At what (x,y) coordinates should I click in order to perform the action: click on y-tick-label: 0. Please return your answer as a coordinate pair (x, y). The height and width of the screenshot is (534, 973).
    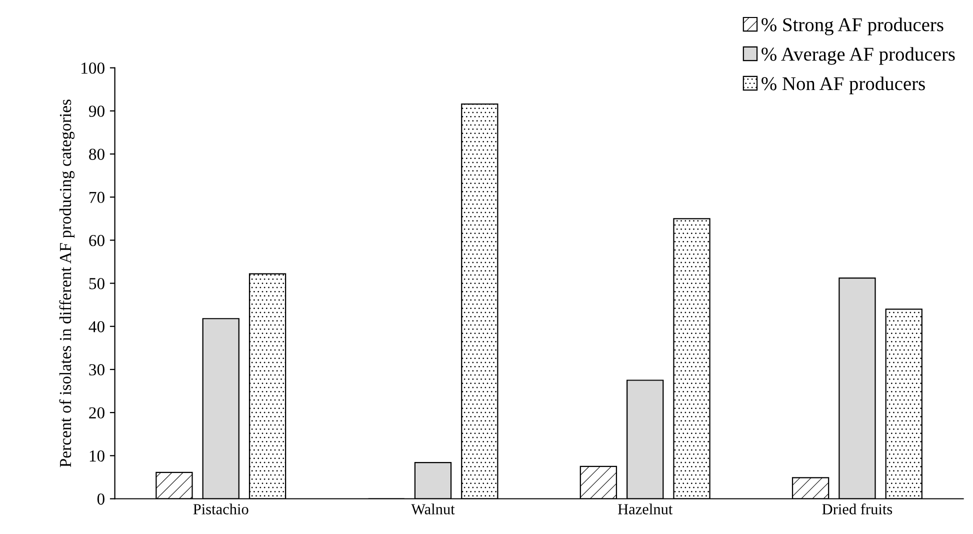
    Looking at the image, I should click on (100, 499).